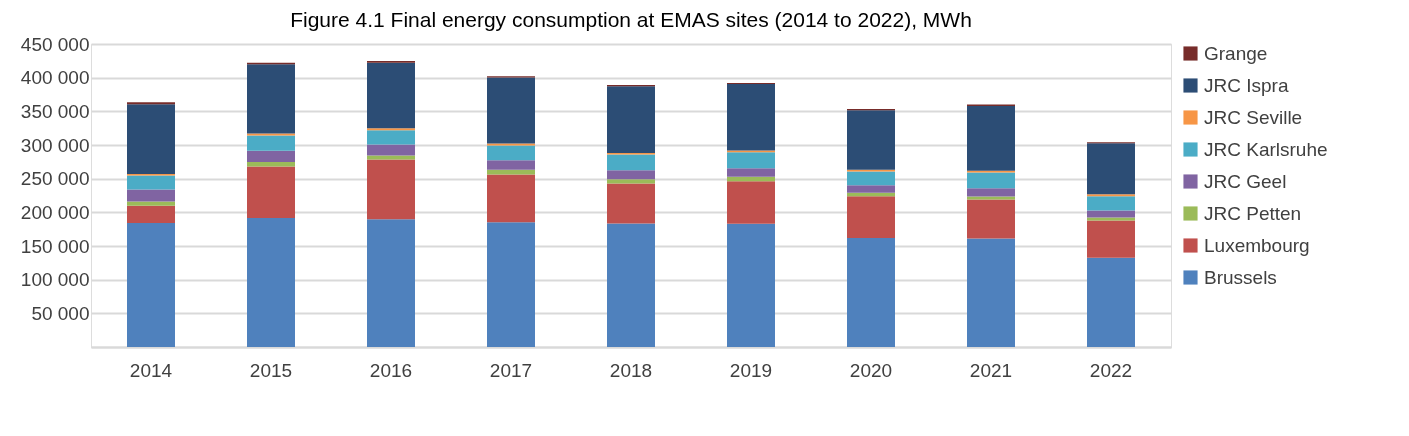  What do you see at coordinates (1266, 149) in the screenshot?
I see `legend-label: JRC Karlsruhe` at bounding box center [1266, 149].